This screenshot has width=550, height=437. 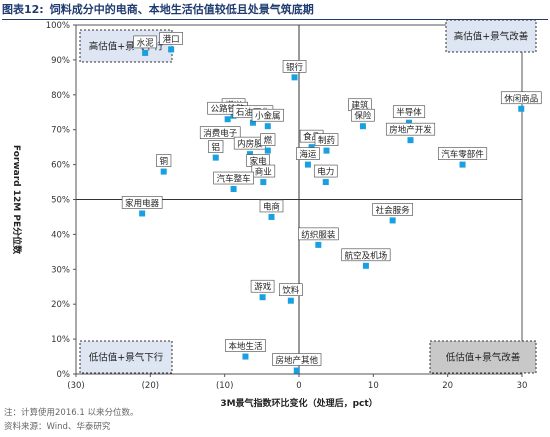 I want to click on figure-title-bar: 图表12: 饲料成分中的电商、本地生活估值较低且处景气筑底期, so click(x=275, y=11).